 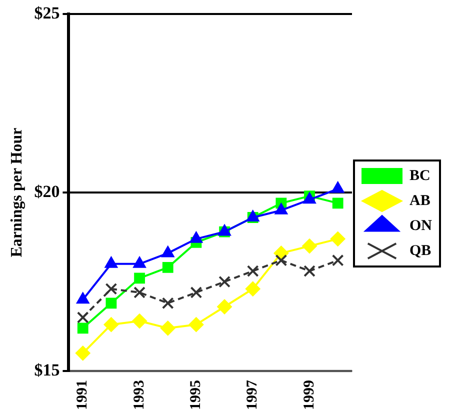 What do you see at coordinates (252, 395) in the screenshot?
I see `x-tick-label: 1997` at bounding box center [252, 395].